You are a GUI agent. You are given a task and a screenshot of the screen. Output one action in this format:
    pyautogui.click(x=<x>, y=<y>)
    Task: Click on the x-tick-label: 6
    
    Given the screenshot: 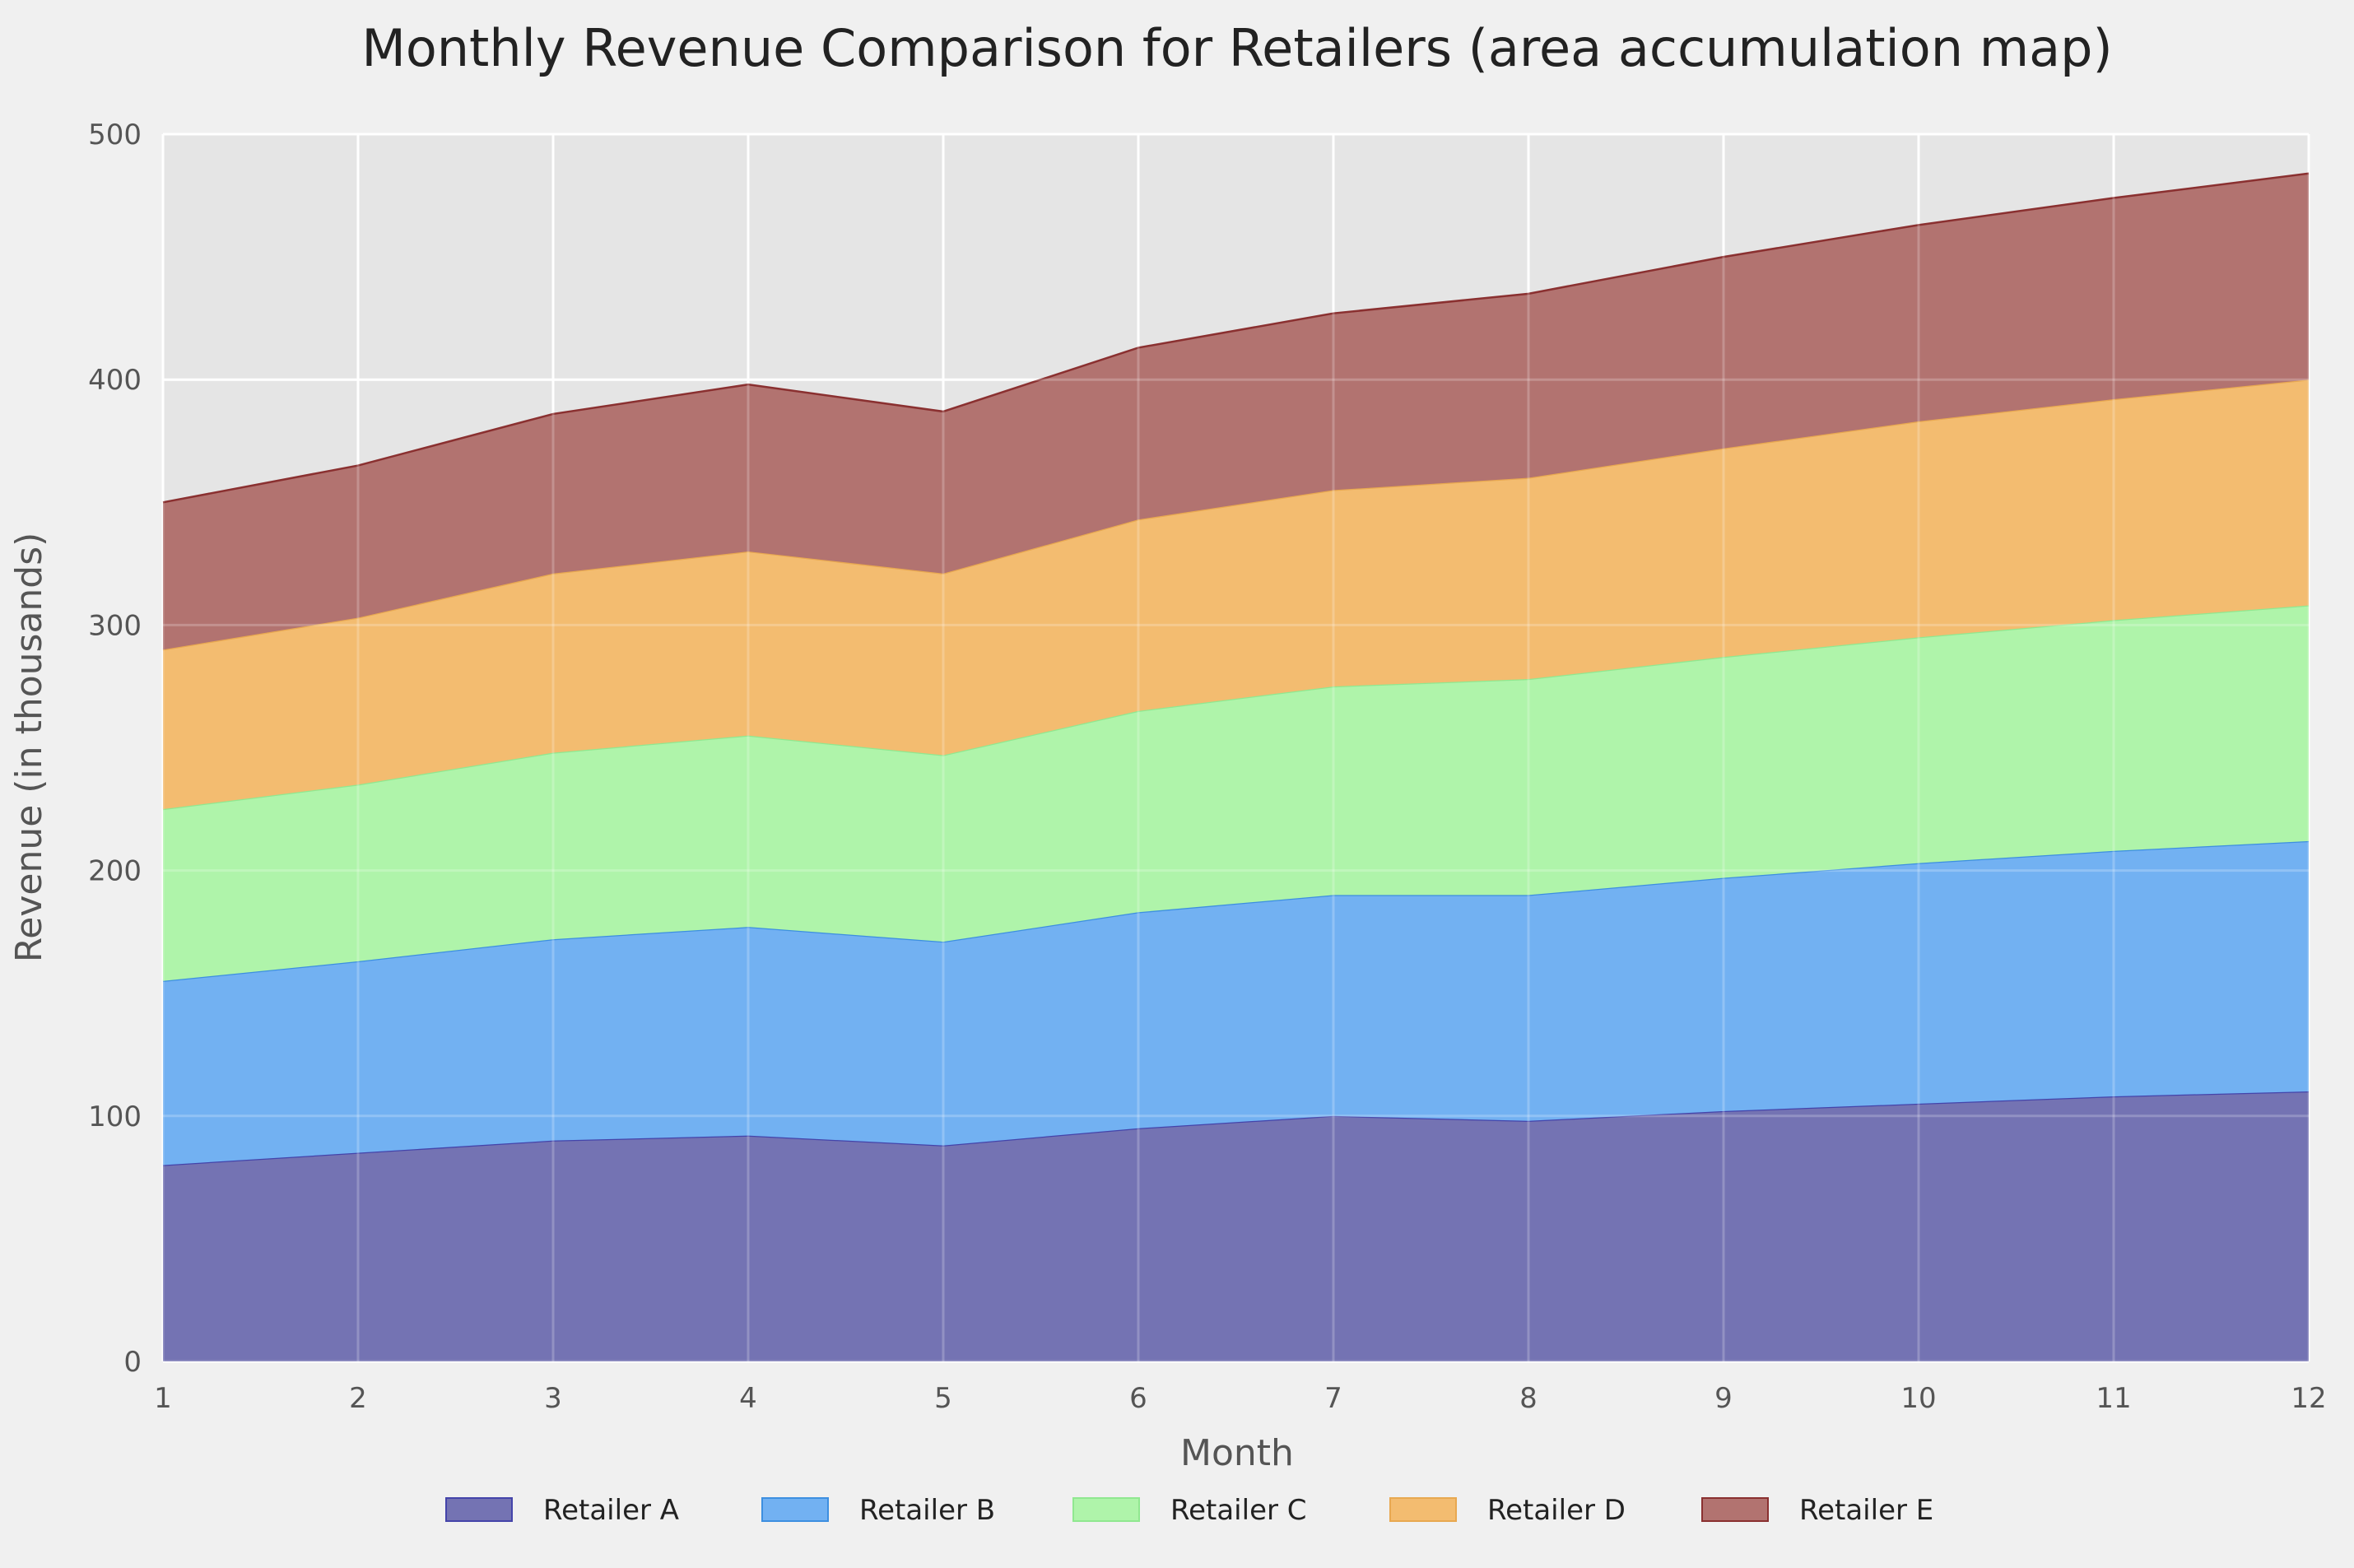 What is the action you would take?
    pyautogui.click(x=1138, y=1398)
    